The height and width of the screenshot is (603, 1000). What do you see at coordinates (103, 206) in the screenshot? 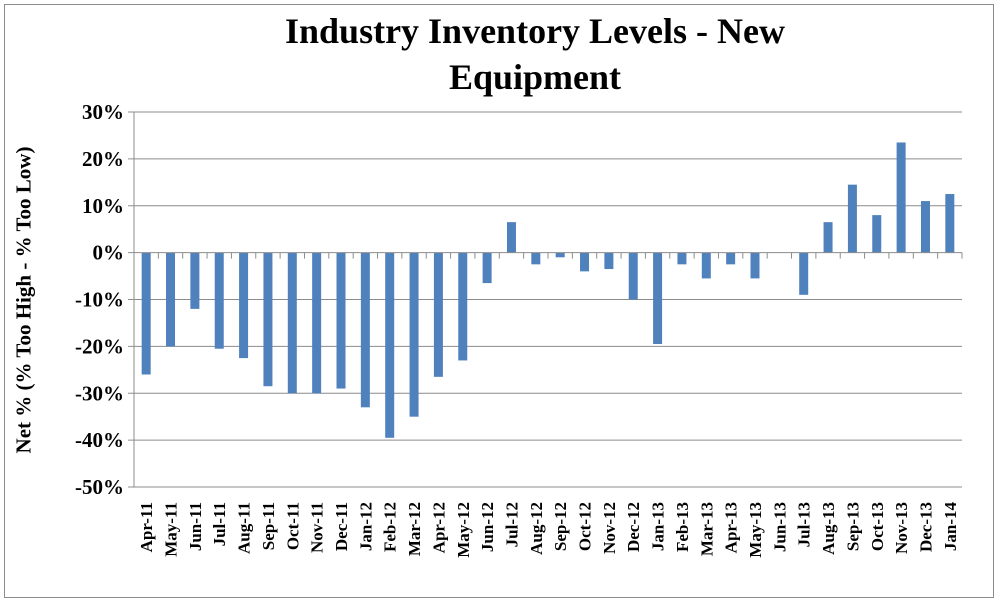
I see `y-tick-label: 10%` at bounding box center [103, 206].